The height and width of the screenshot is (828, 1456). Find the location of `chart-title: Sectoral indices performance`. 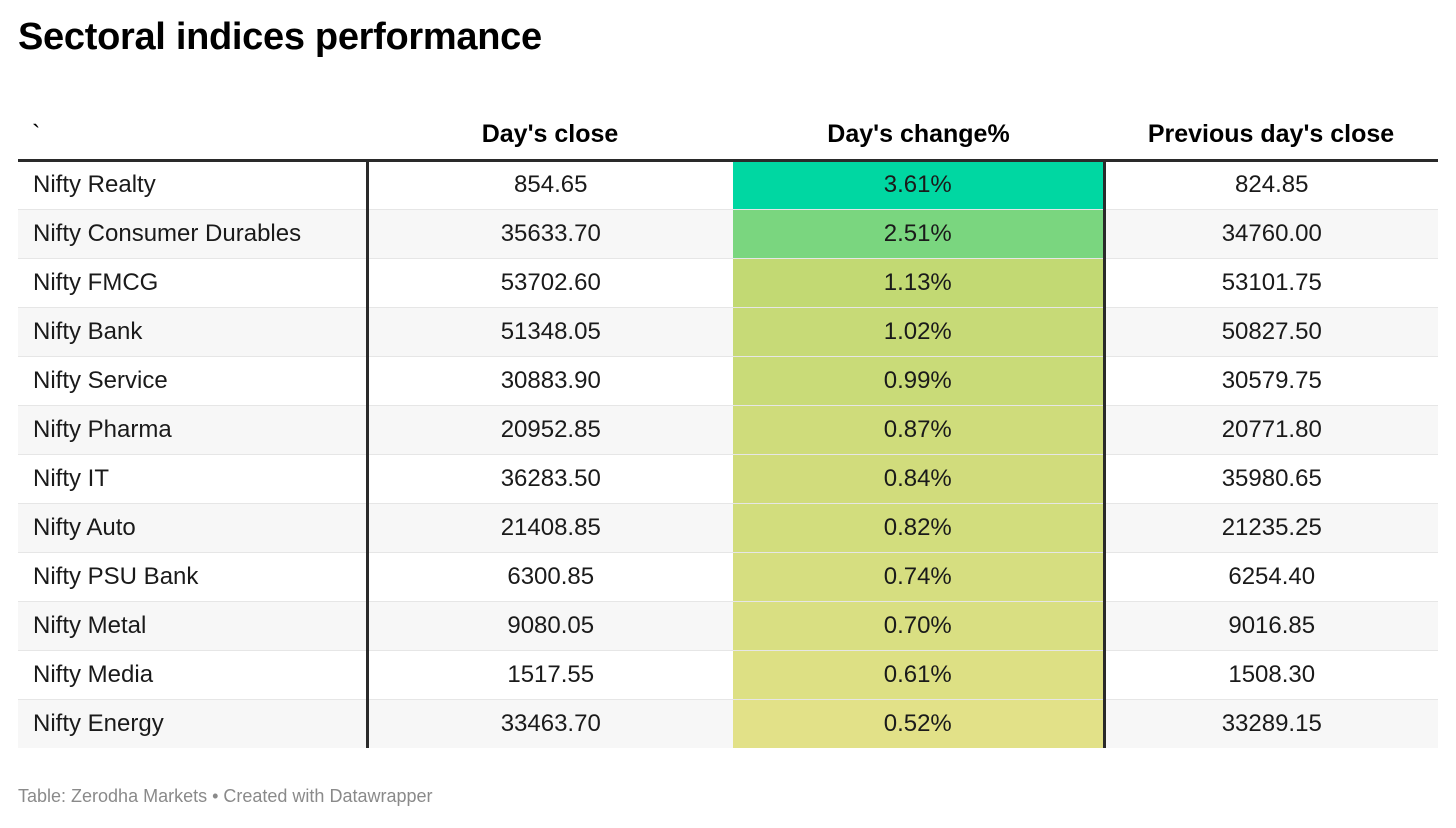

chart-title: Sectoral indices performance is located at coordinates (280, 37).